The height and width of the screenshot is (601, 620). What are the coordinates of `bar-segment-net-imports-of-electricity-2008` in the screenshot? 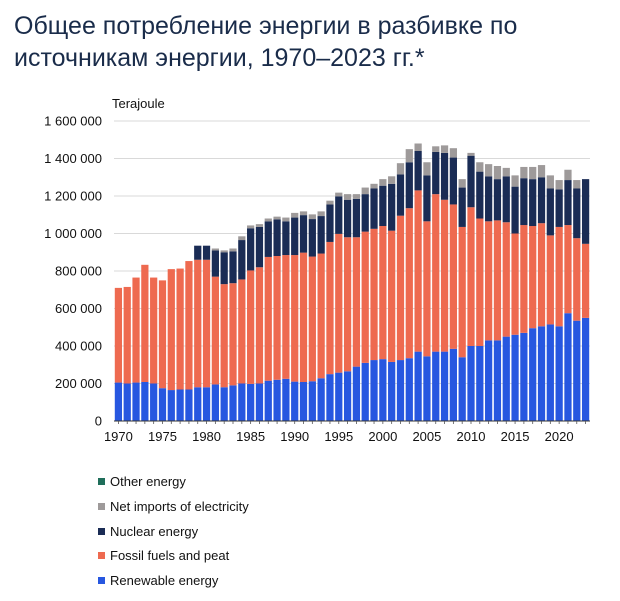 It's located at (453, 153).